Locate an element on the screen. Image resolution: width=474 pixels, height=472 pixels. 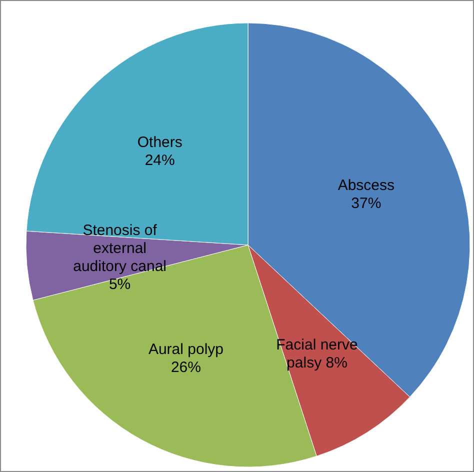
data-label: 37% is located at coordinates (366, 203).